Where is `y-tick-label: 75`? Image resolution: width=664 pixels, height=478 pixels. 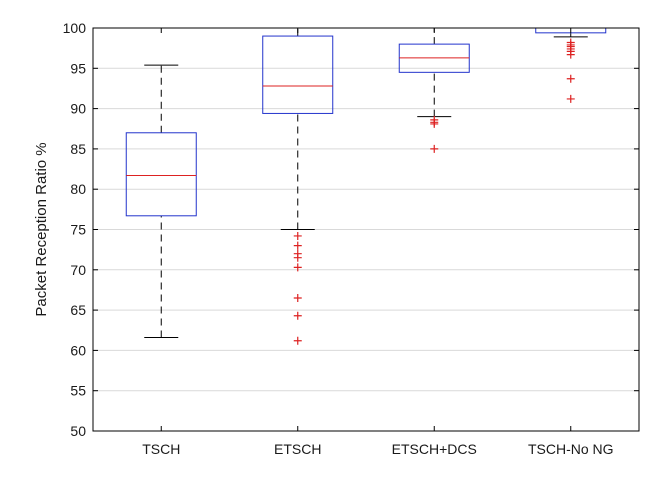
y-tick-label: 75 is located at coordinates (78, 230).